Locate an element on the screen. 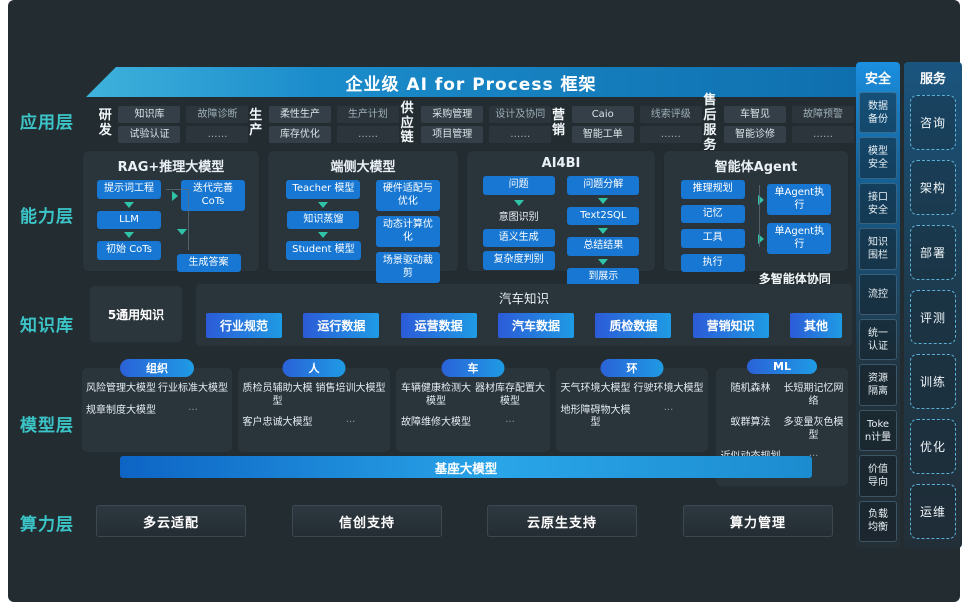  security-item: 知识围栏 is located at coordinates (878, 249).